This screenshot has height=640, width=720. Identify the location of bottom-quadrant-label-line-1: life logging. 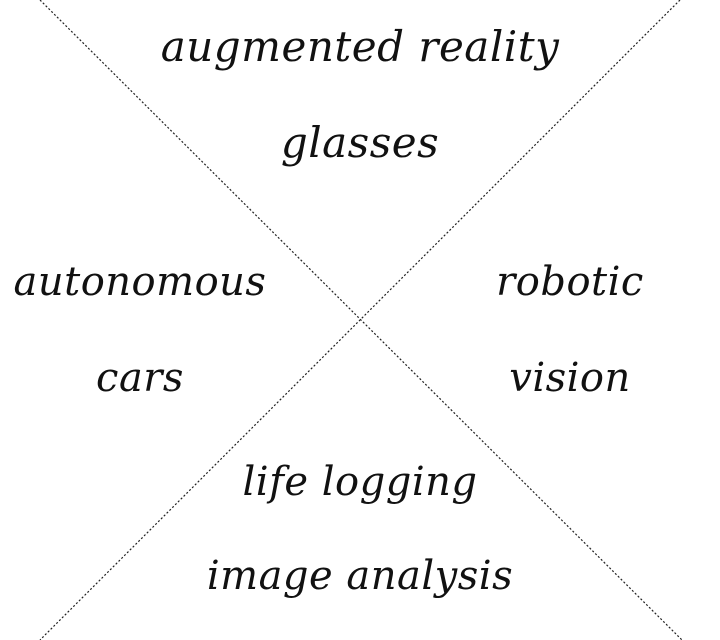
(360, 482).